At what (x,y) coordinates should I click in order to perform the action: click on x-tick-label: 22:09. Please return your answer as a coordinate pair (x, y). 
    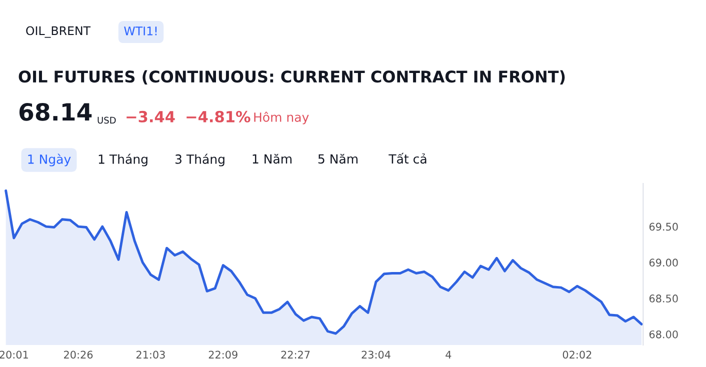
    Looking at the image, I should click on (223, 354).